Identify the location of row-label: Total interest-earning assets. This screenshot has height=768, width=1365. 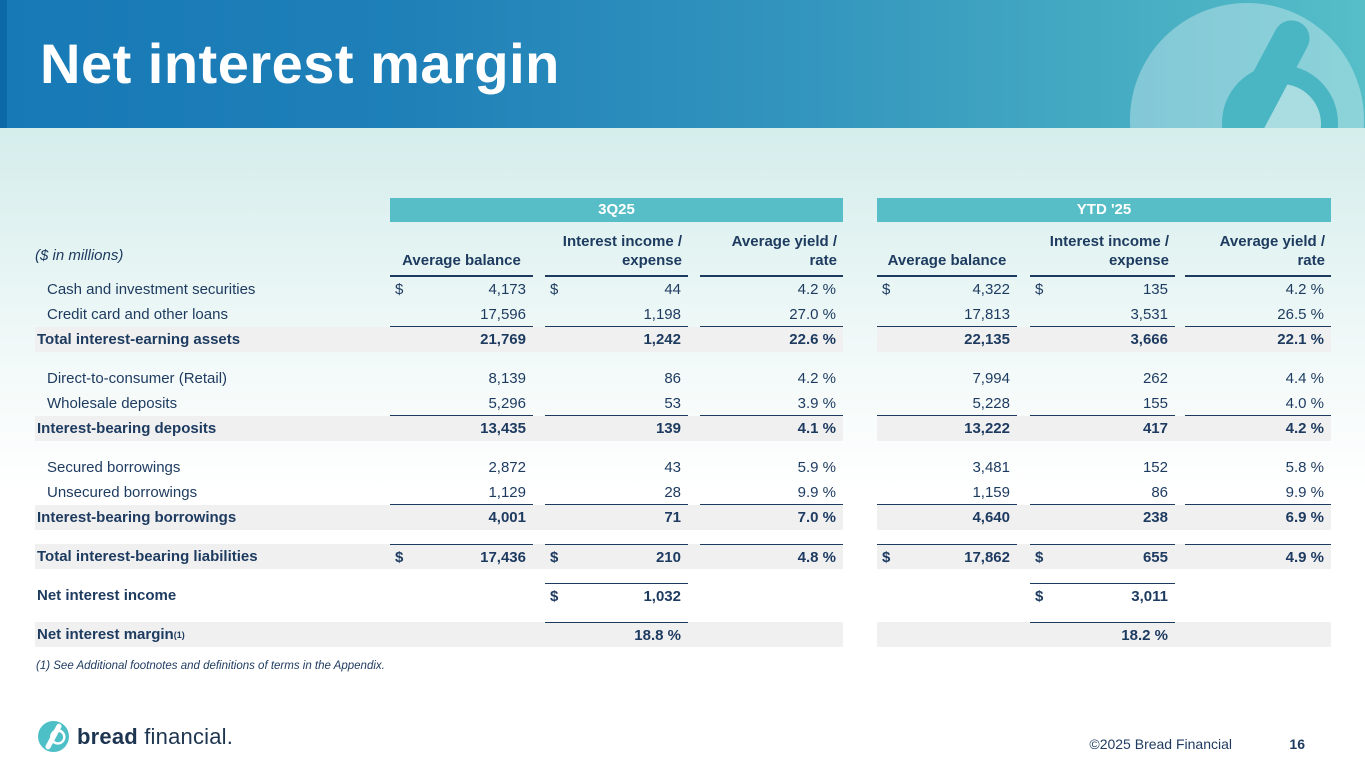
(212, 339).